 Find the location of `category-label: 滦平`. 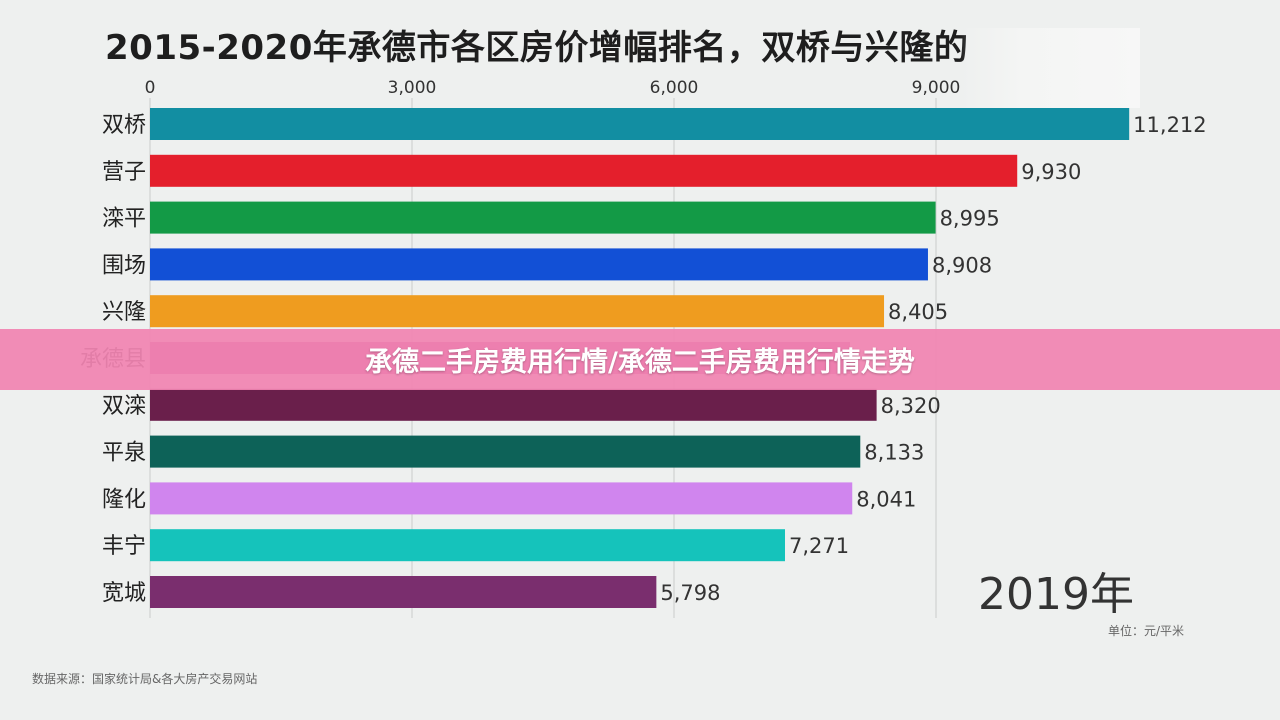

category-label: 滦平 is located at coordinates (124, 219).